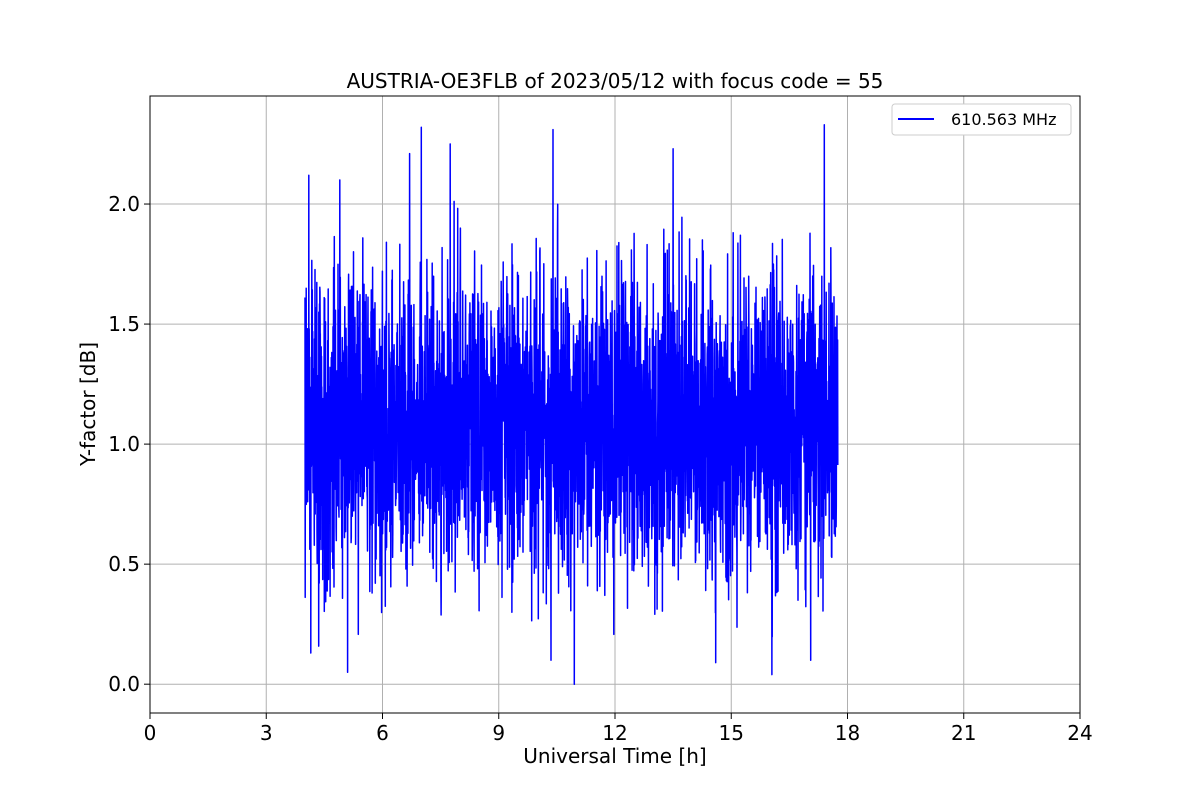 This screenshot has width=1200, height=800. What do you see at coordinates (124, 444) in the screenshot?
I see `y-tick-label: 1.0` at bounding box center [124, 444].